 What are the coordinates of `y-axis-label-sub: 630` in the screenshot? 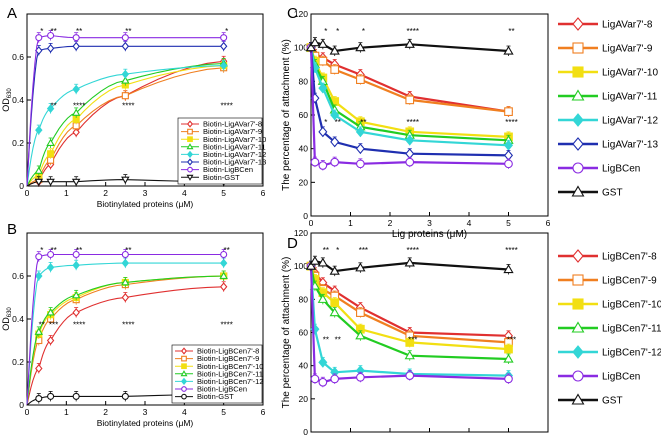 It's located at (10, 312).